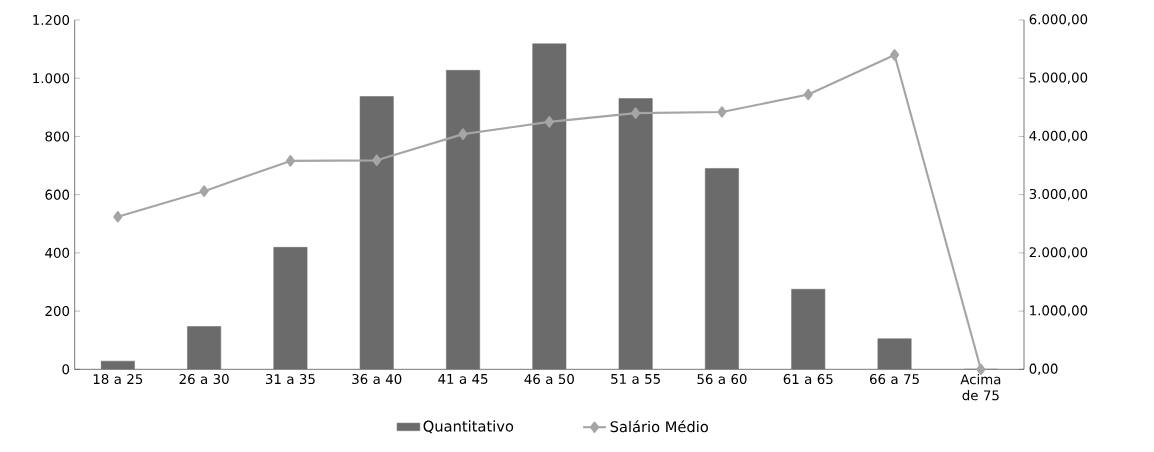 The image size is (1154, 452). What do you see at coordinates (57, 311) in the screenshot?
I see `y-tick-label: 200` at bounding box center [57, 311].